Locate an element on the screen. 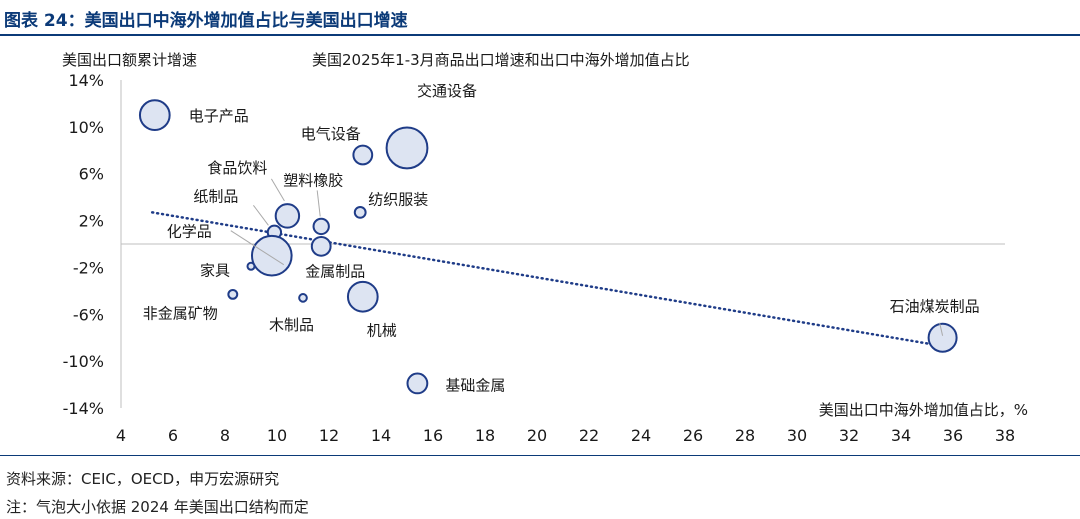 The image size is (1080, 519). y-tick-label: -6% is located at coordinates (88, 314).